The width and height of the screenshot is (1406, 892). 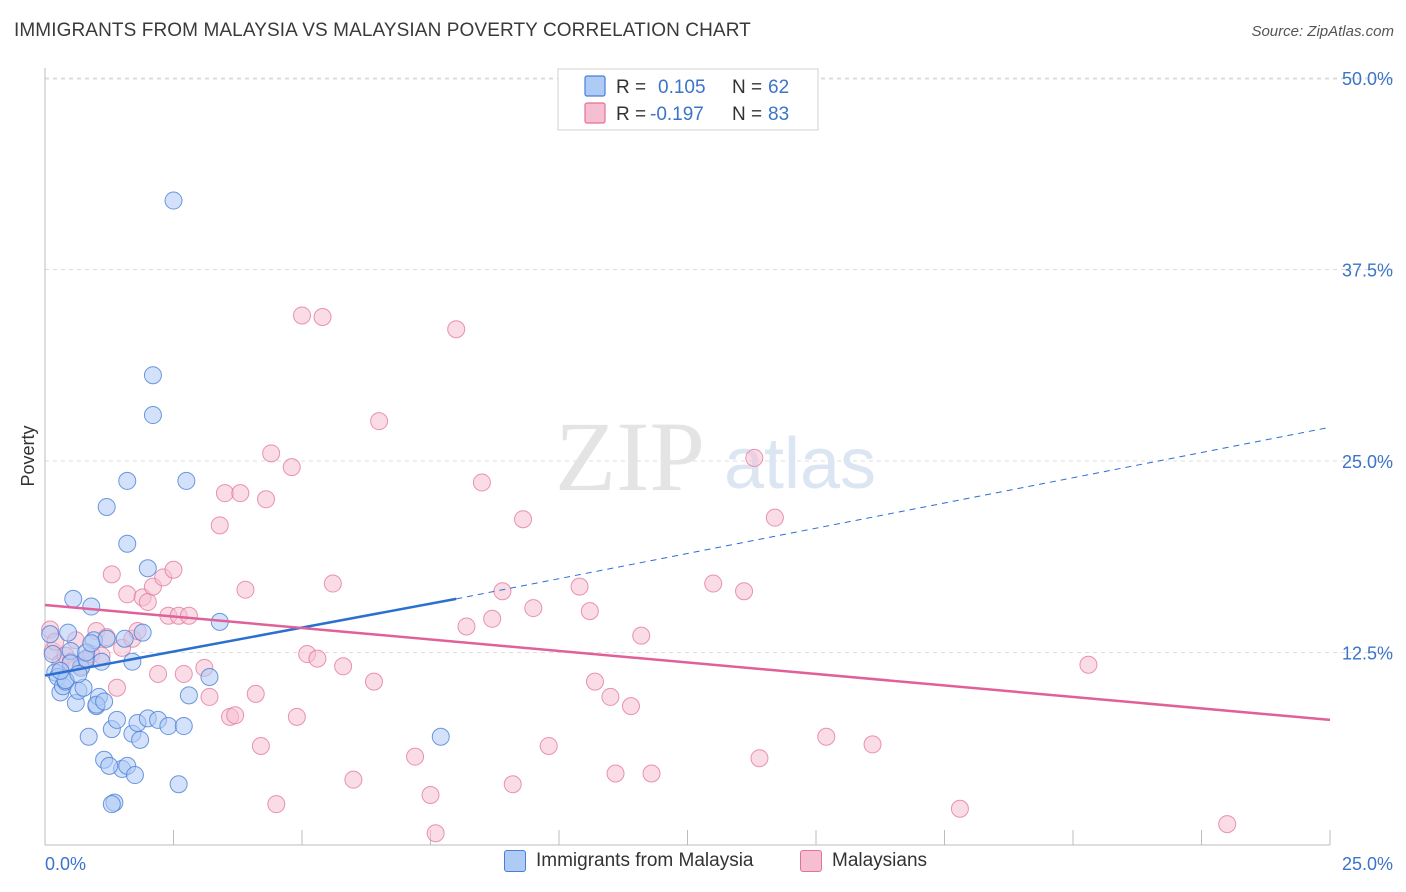 What do you see at coordinates (747, 87) in the screenshot?
I see `legend-n-label-1: N =` at bounding box center [747, 87].